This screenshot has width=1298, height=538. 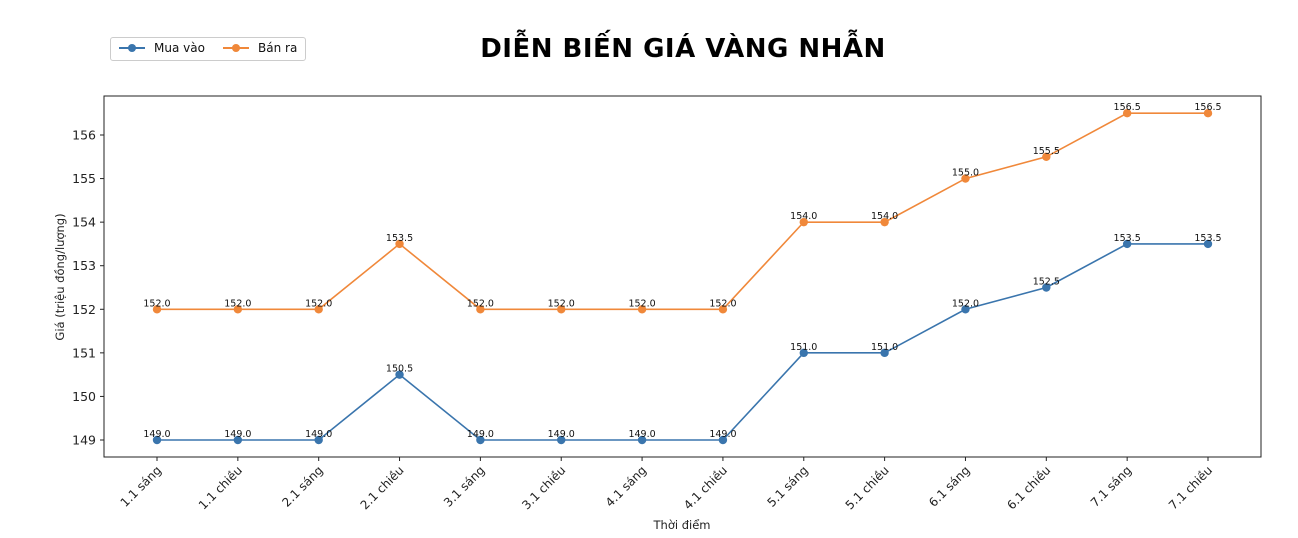 What do you see at coordinates (965, 173) in the screenshot?
I see `data-label: 155.0` at bounding box center [965, 173].